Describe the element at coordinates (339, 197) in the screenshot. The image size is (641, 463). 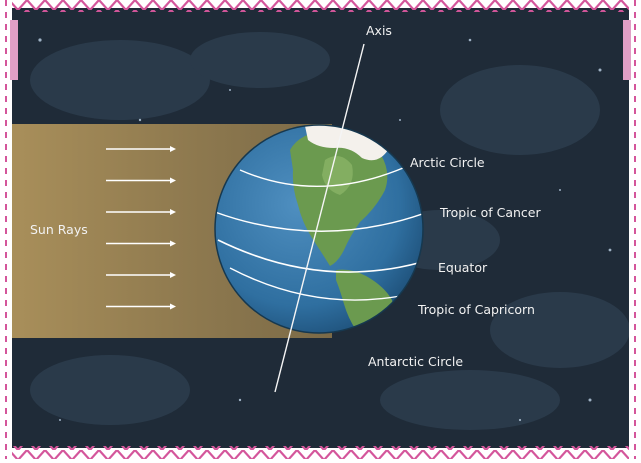
I see `north-america-landmass` at that location.